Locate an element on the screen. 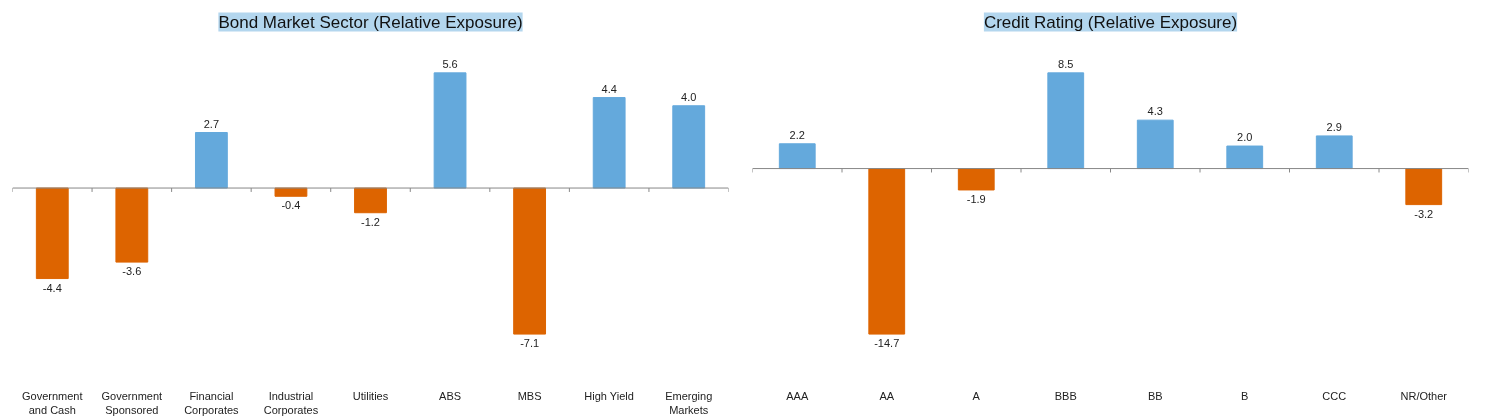 The height and width of the screenshot is (418, 1496). data-label: 2.7 is located at coordinates (211, 123).